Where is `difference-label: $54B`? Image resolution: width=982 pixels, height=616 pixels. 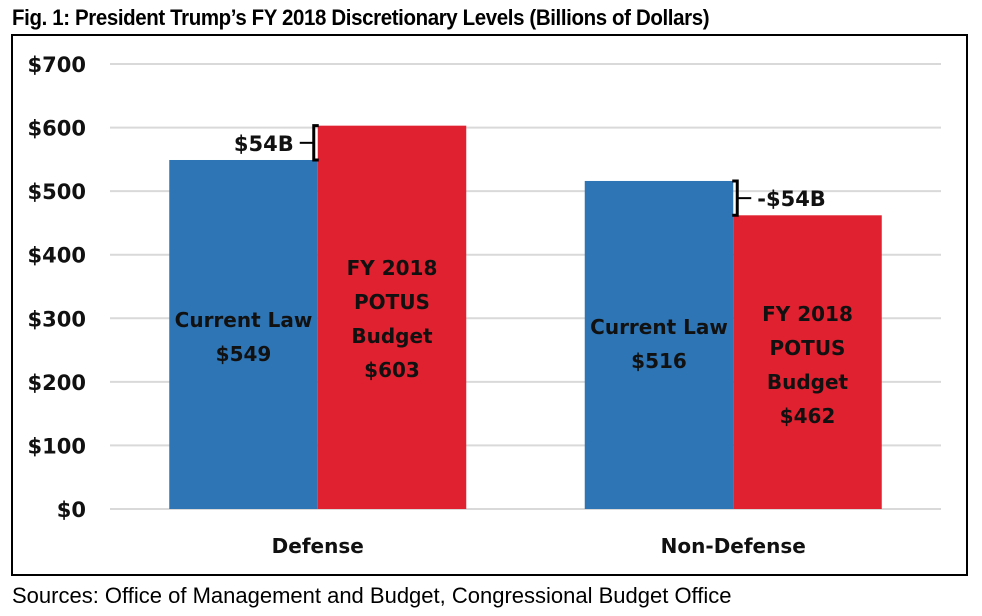
difference-label: $54B is located at coordinates (264, 144).